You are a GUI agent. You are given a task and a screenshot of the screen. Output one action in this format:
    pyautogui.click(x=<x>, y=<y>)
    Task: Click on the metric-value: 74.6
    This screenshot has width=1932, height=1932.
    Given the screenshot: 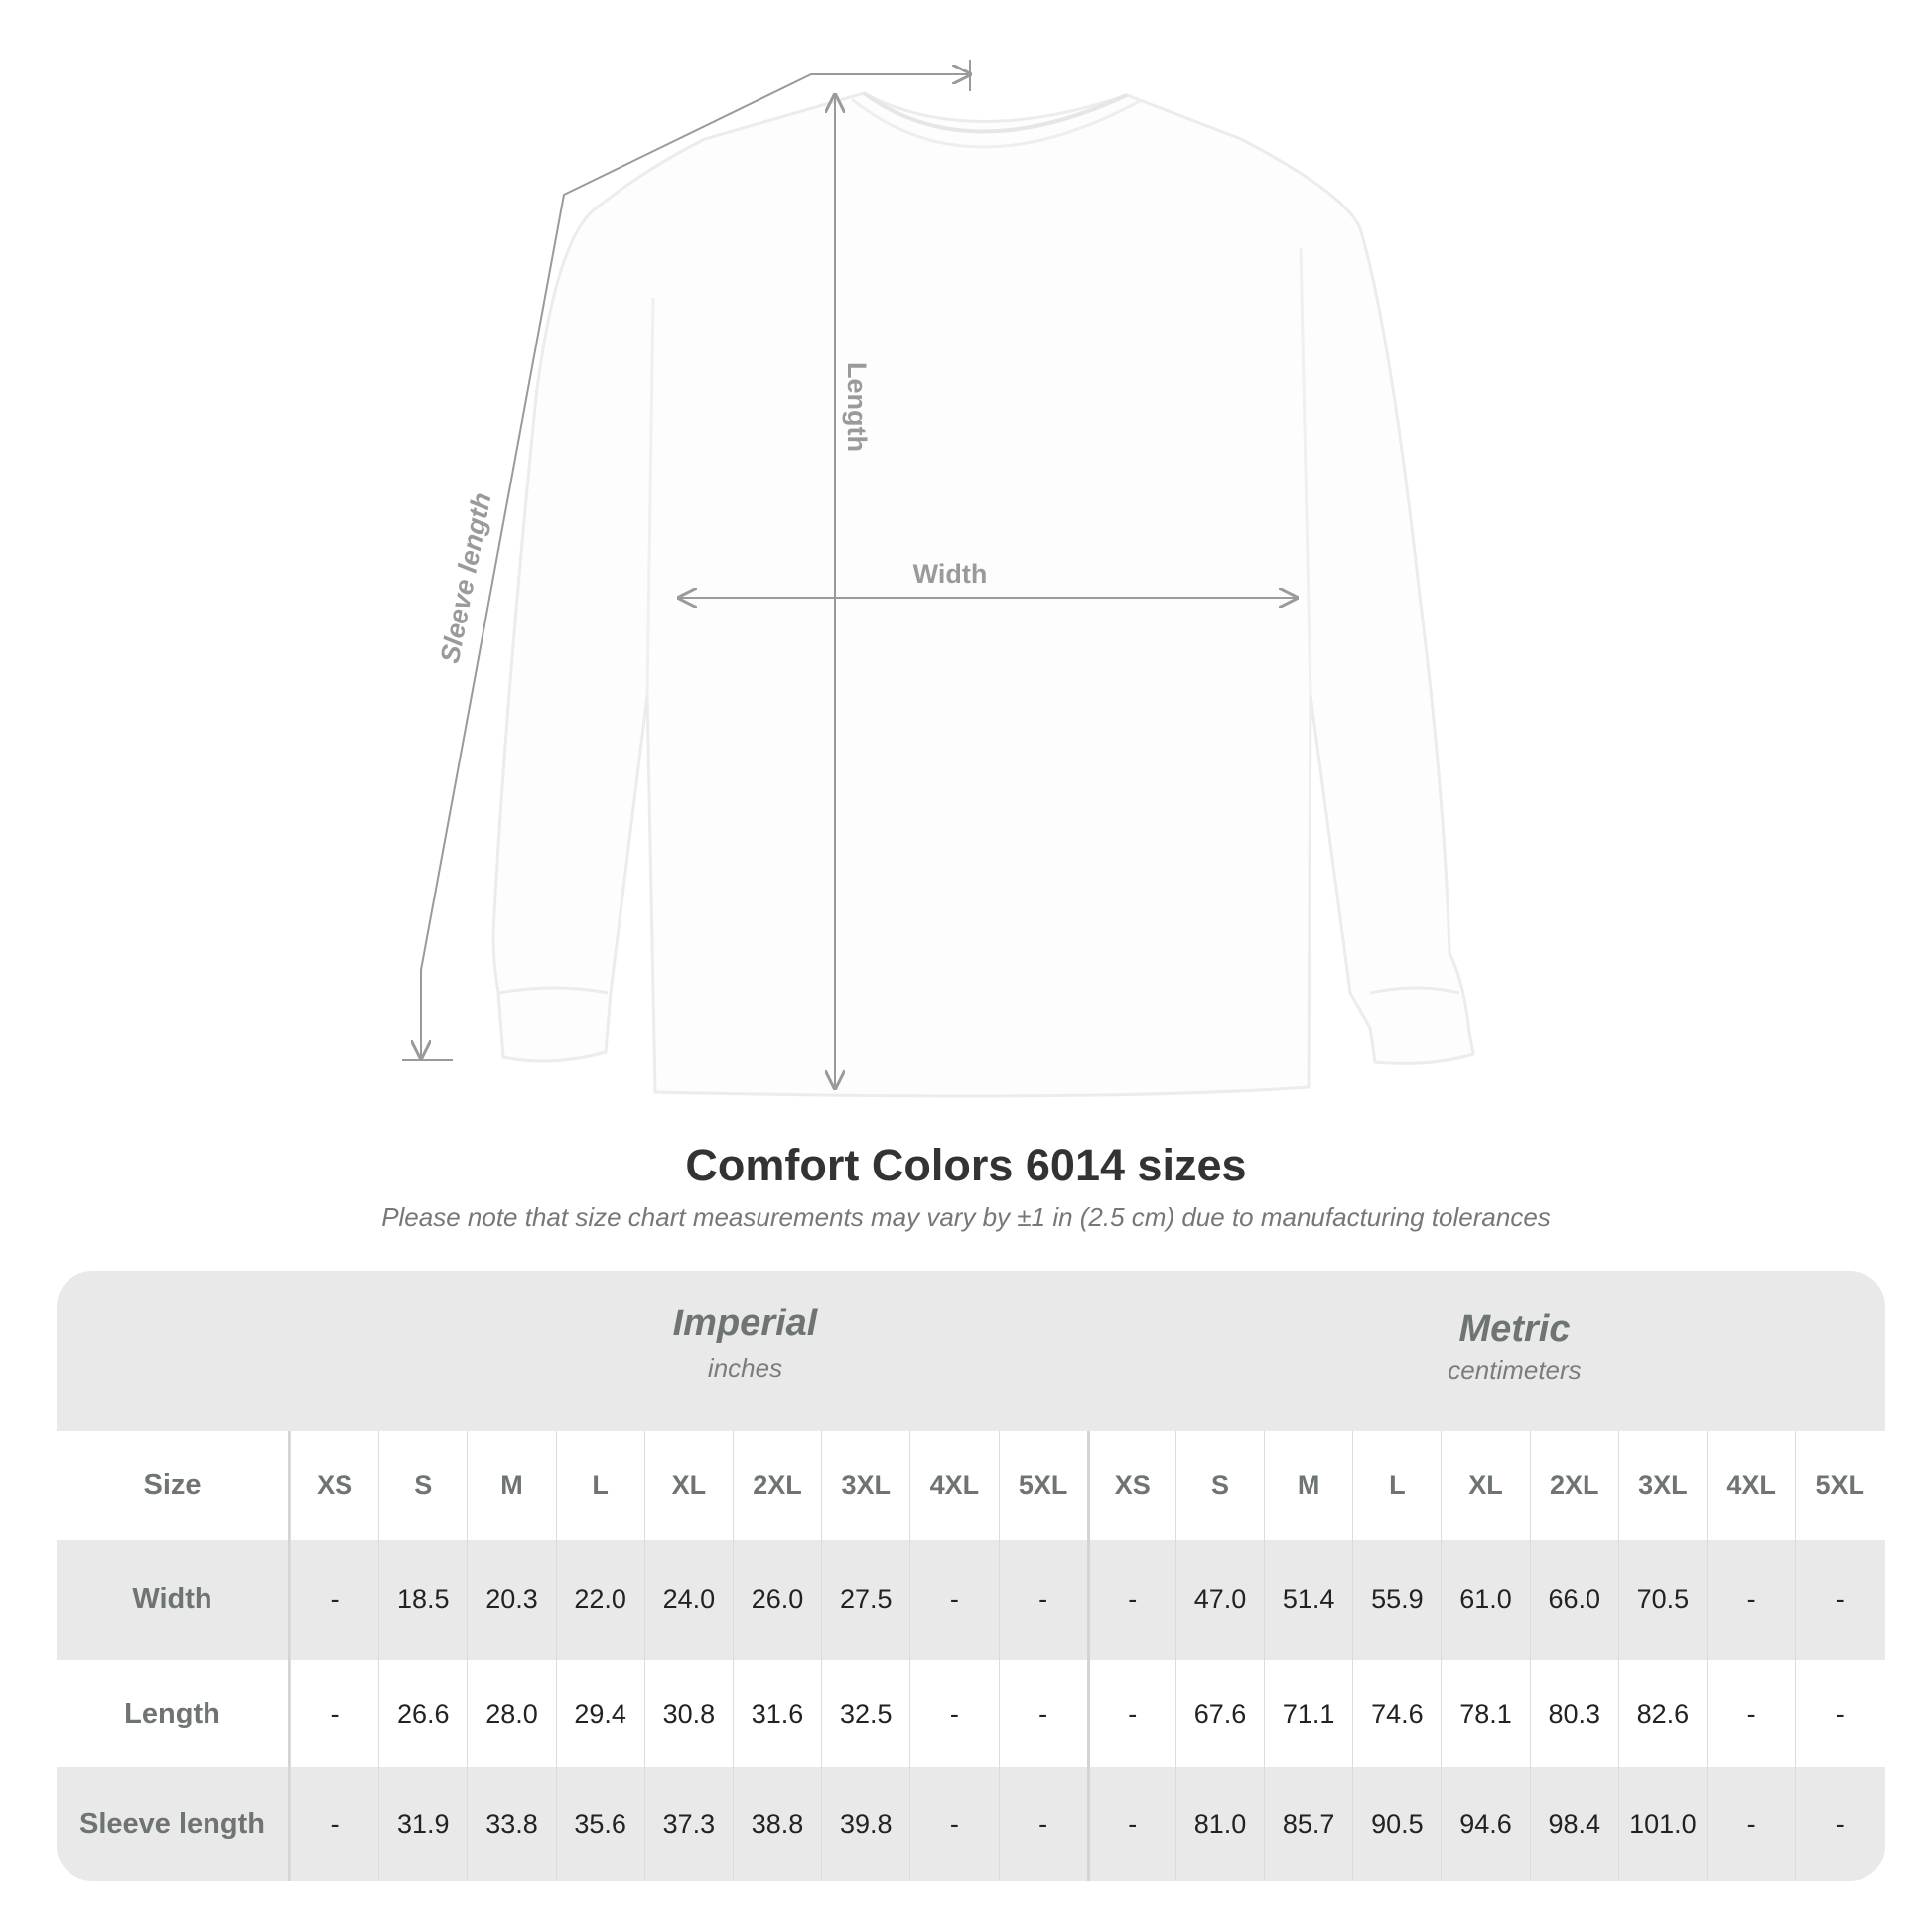 What is the action you would take?
    pyautogui.click(x=1396, y=1714)
    